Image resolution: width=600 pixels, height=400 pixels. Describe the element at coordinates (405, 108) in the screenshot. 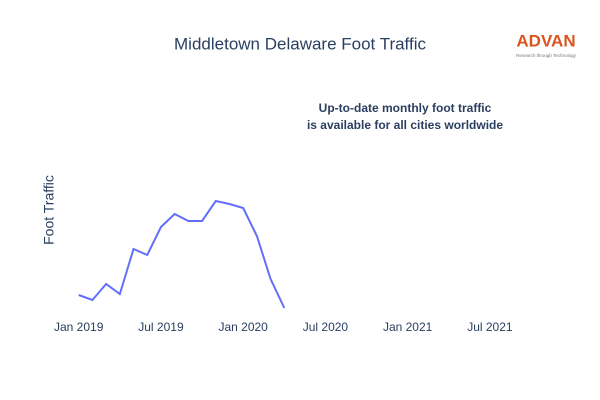

I see `annotation: Up-to-date monthly foot traffic` at that location.